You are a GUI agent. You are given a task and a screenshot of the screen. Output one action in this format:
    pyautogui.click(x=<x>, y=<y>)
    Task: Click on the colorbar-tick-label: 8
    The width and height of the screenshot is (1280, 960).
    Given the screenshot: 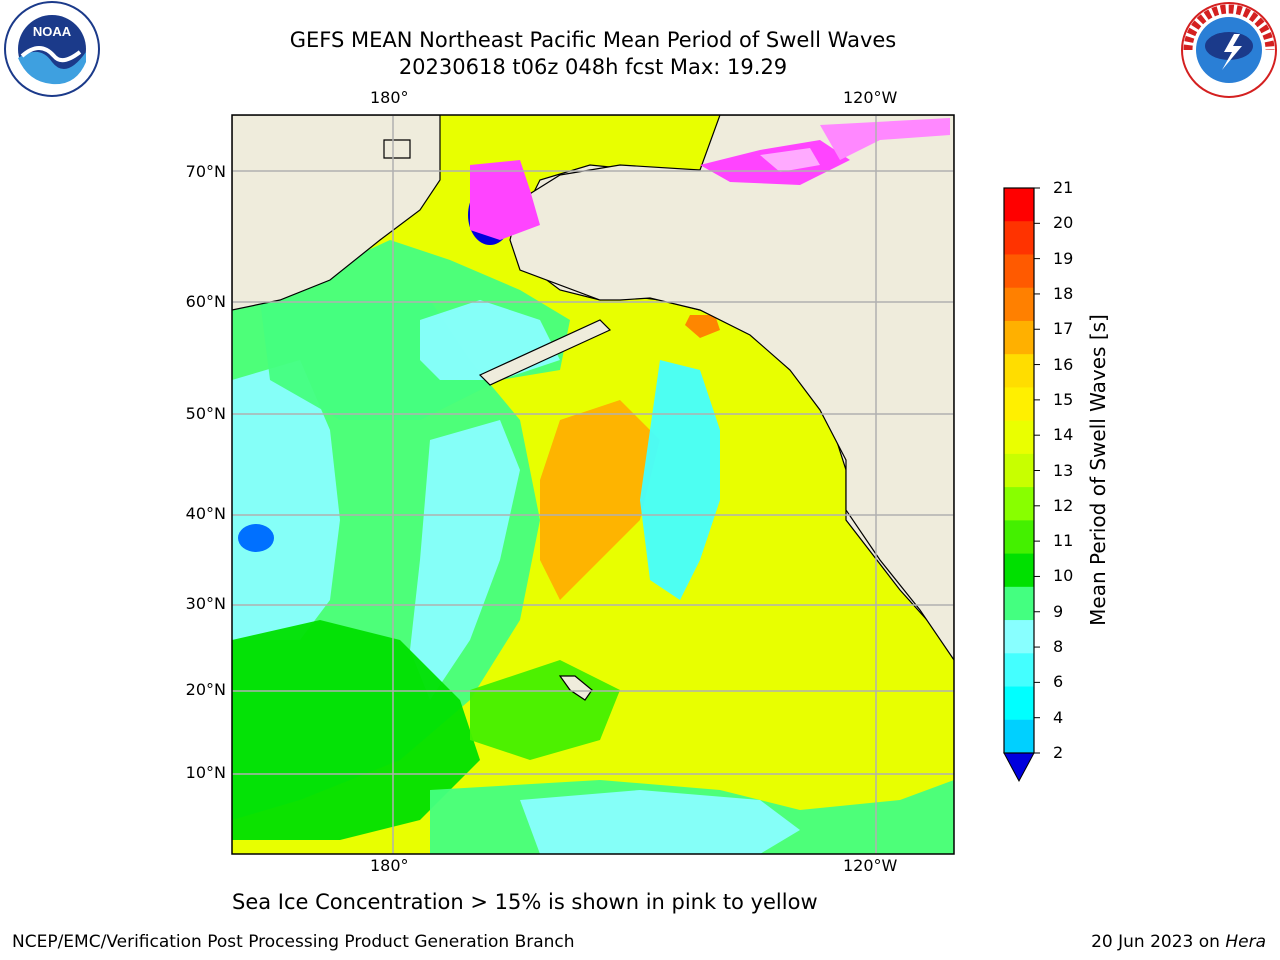 What is the action you would take?
    pyautogui.click(x=1058, y=647)
    